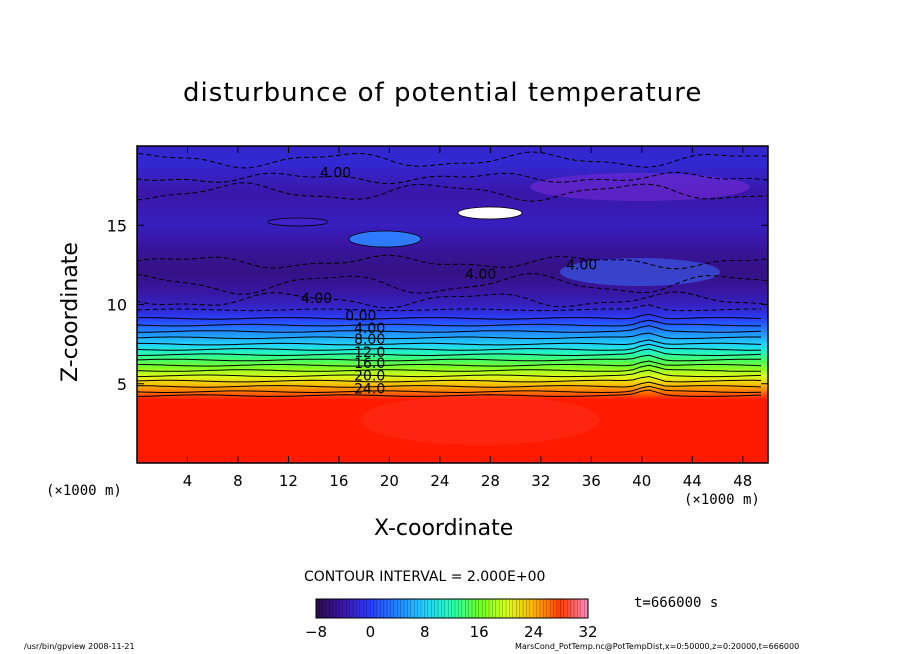 The image size is (904, 654). What do you see at coordinates (676, 603) in the screenshot?
I see `time-label: t=666000 s` at bounding box center [676, 603].